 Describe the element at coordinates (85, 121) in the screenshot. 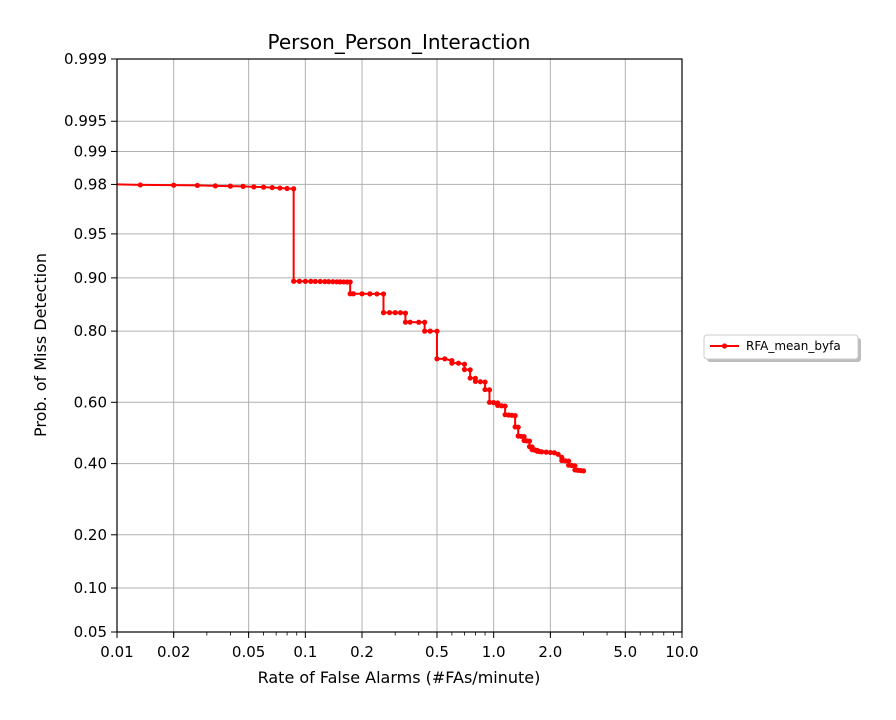

I see `y-tick-label: 0.995` at that location.